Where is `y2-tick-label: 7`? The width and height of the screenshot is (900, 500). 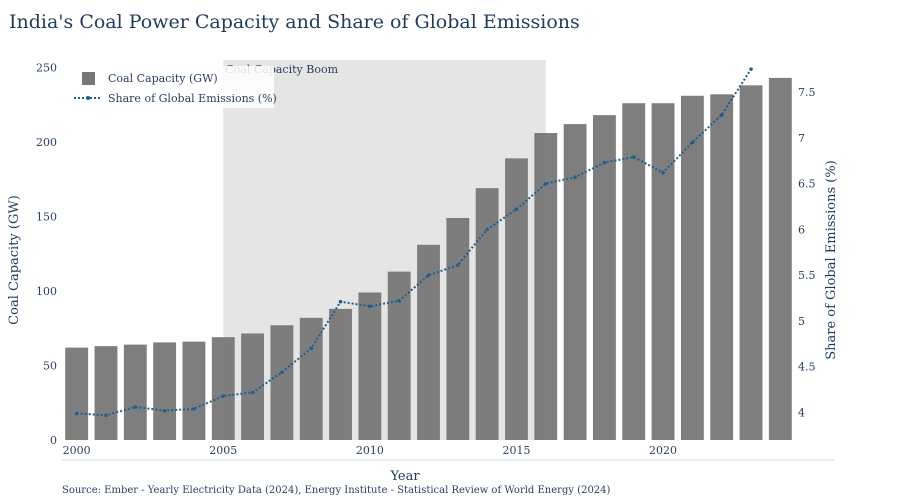
y2-tick-label: 7 is located at coordinates (801, 138).